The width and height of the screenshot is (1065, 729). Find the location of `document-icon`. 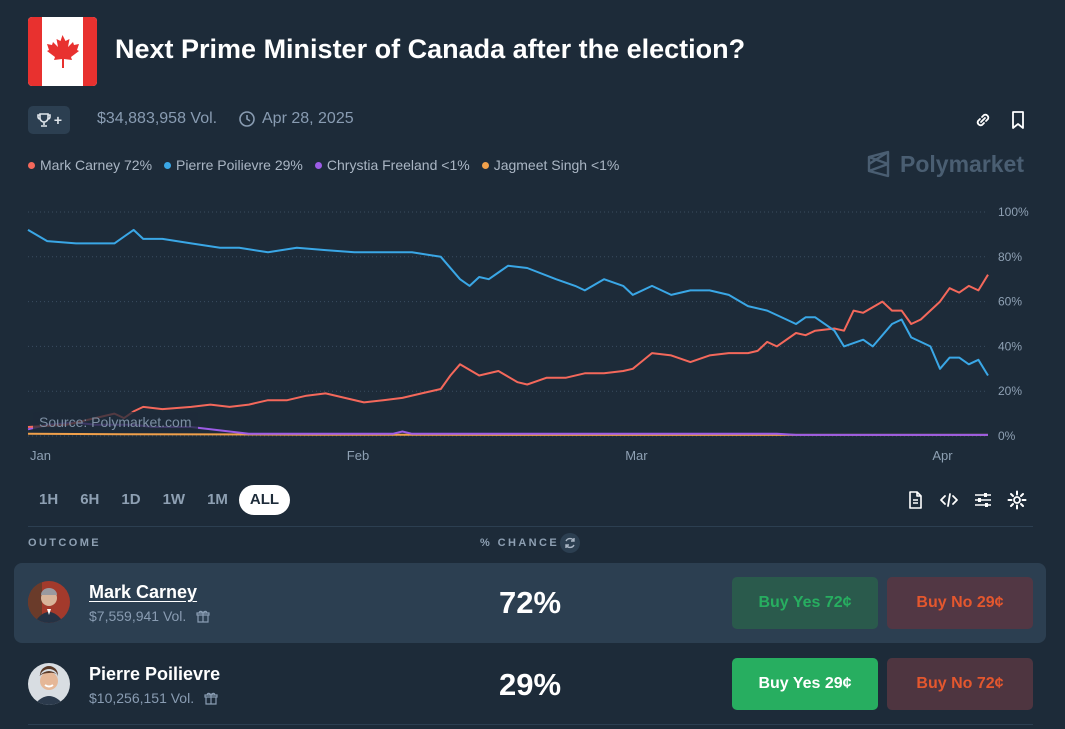

document-icon is located at coordinates (915, 500).